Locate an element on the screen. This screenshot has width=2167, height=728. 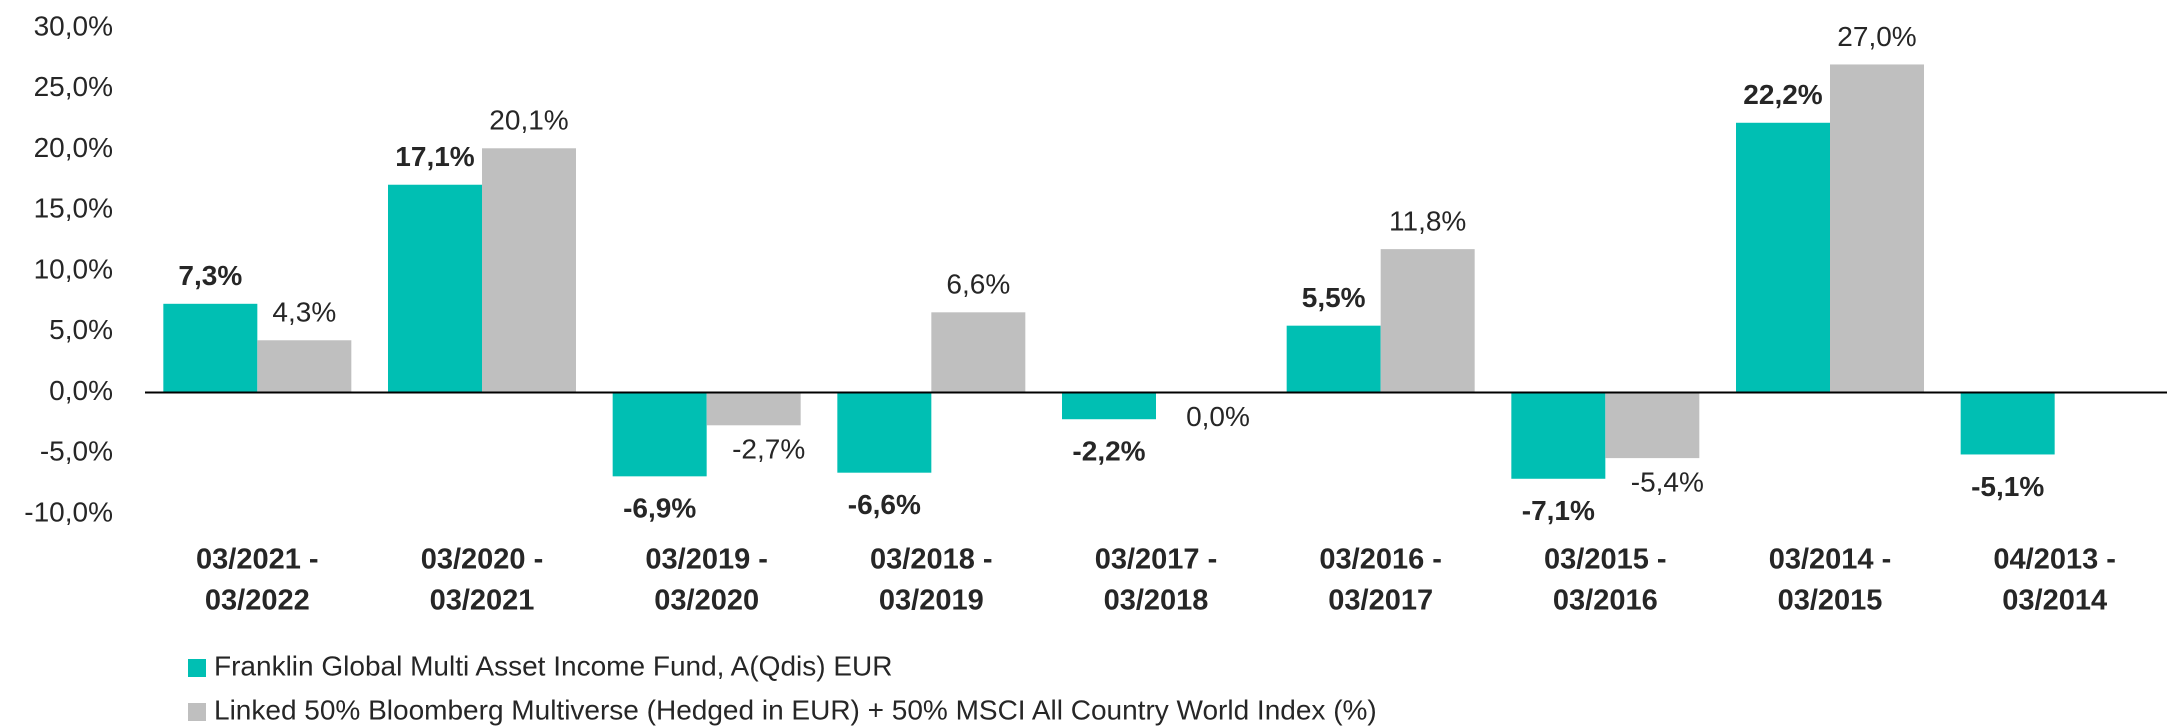
x-tick-label: 03/2017 is located at coordinates (1380, 601).